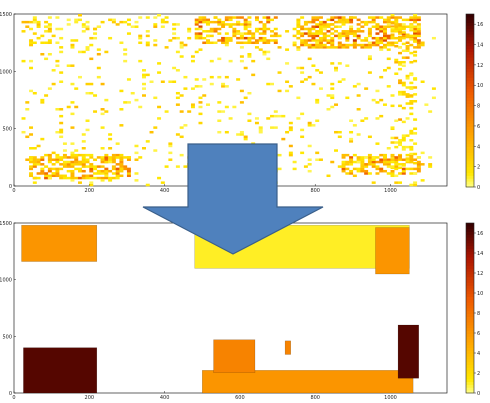 This screenshot has width=490, height=403. I want to click on colorbar-tick-label: 12, so click(480, 274).